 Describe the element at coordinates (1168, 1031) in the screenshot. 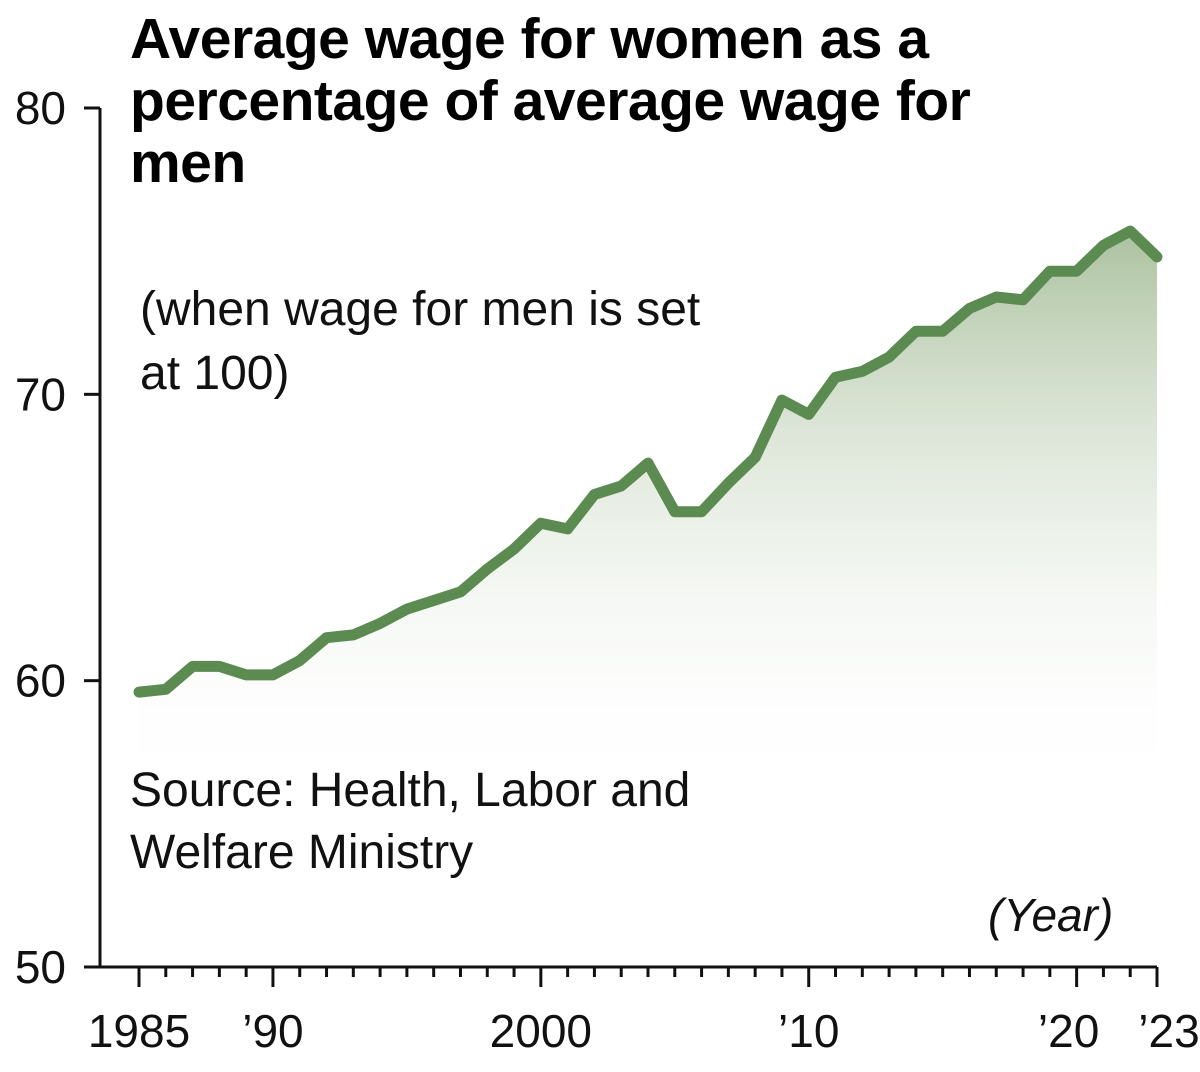

I see `x-tick-label: ’23` at that location.